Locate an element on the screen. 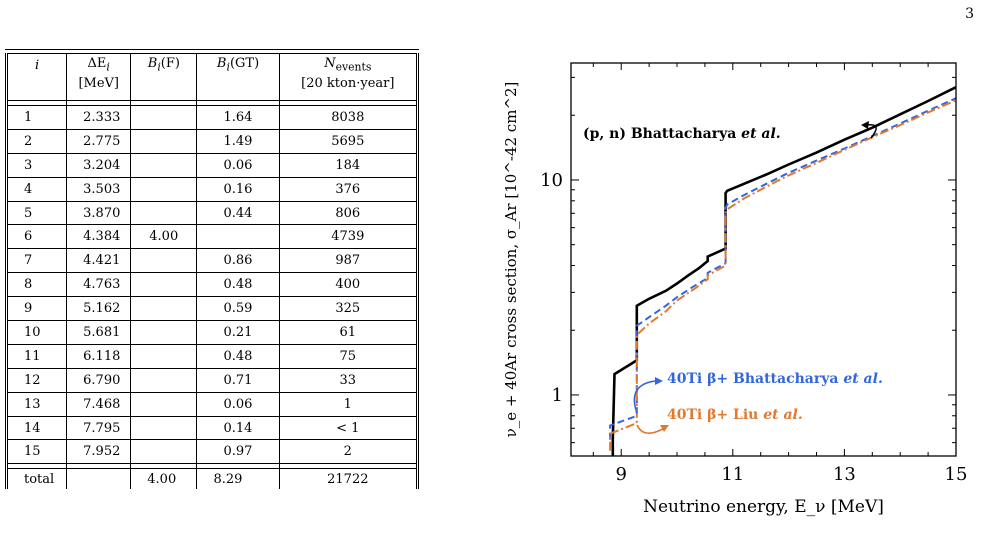 The height and width of the screenshot is (553, 989). annotation-ti-bhattacharya: 40Ti β+ Bhattacharya et al. is located at coordinates (775, 379).